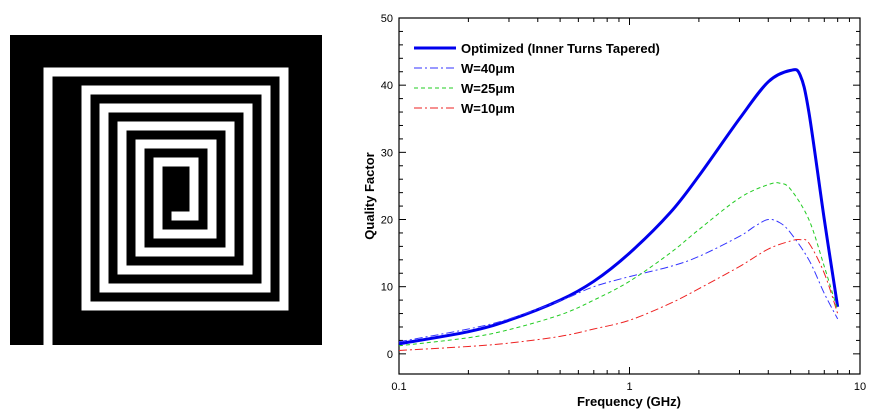  Describe the element at coordinates (488, 68) in the screenshot. I see `legend-label-1: W=40μm` at that location.